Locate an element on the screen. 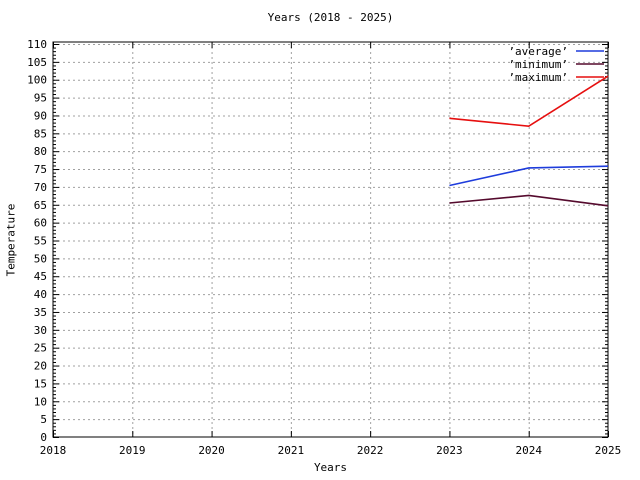 This screenshot has height=480, width=640. y-axis-tick-label: 55 is located at coordinates (40, 241).